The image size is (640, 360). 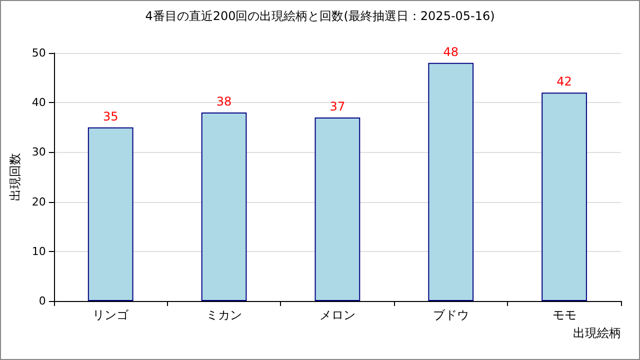 What do you see at coordinates (111, 315) in the screenshot?
I see `x-tick-label: リンゴ` at bounding box center [111, 315].